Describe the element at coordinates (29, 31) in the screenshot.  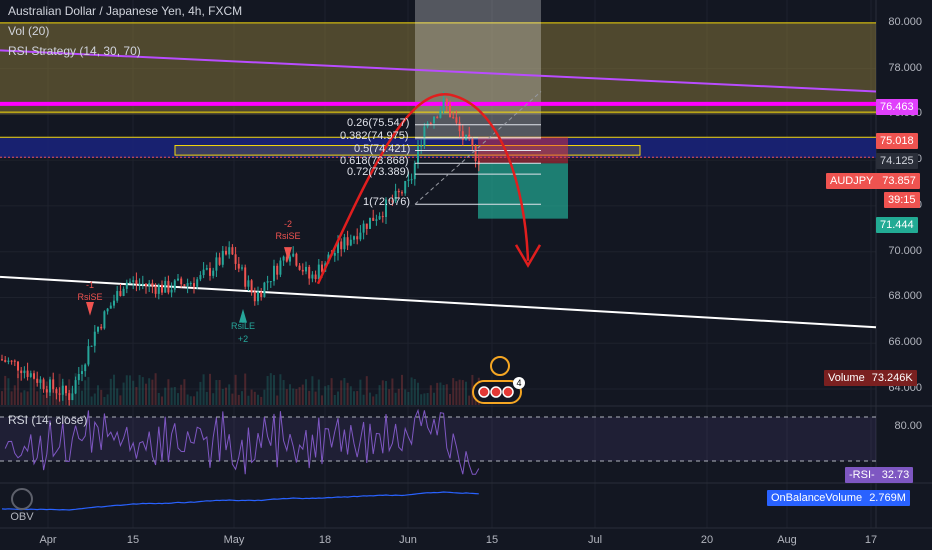
I see `indicator-vol-legend: Vol (20)` at that location.